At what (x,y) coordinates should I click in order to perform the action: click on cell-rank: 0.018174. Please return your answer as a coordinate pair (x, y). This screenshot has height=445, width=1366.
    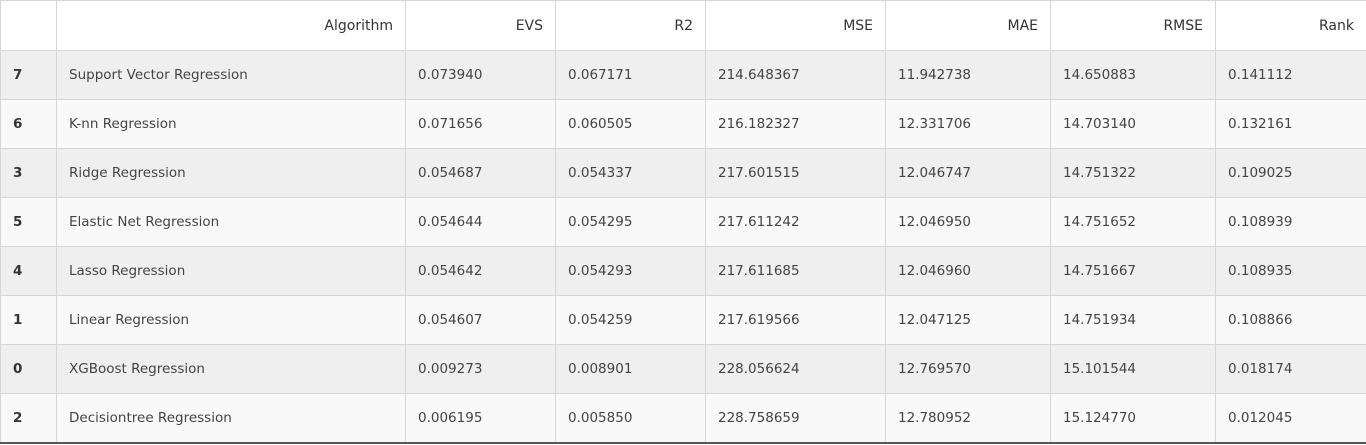
    Looking at the image, I should click on (1290, 369).